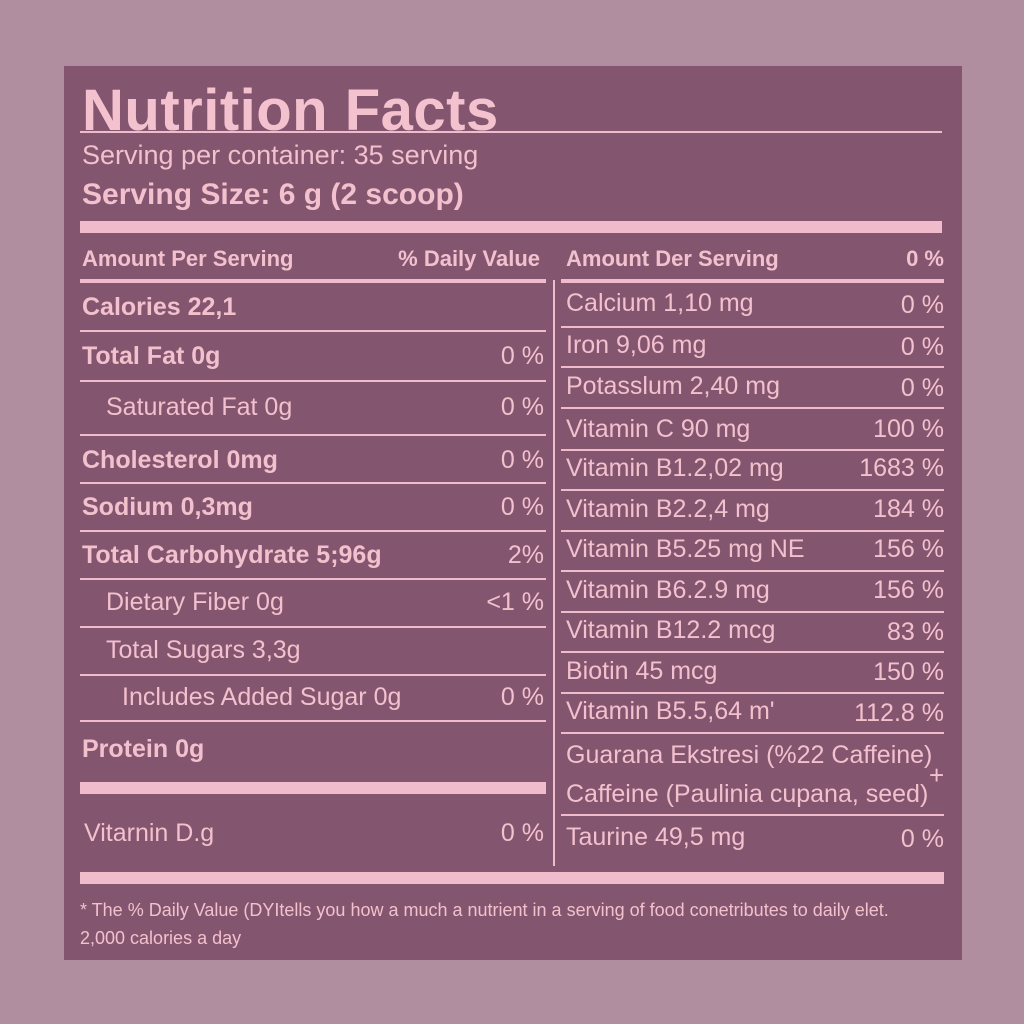 Image resolution: width=1024 pixels, height=1024 pixels. Describe the element at coordinates (522, 460) in the screenshot. I see `cholesterol-dv: 0 %` at that location.